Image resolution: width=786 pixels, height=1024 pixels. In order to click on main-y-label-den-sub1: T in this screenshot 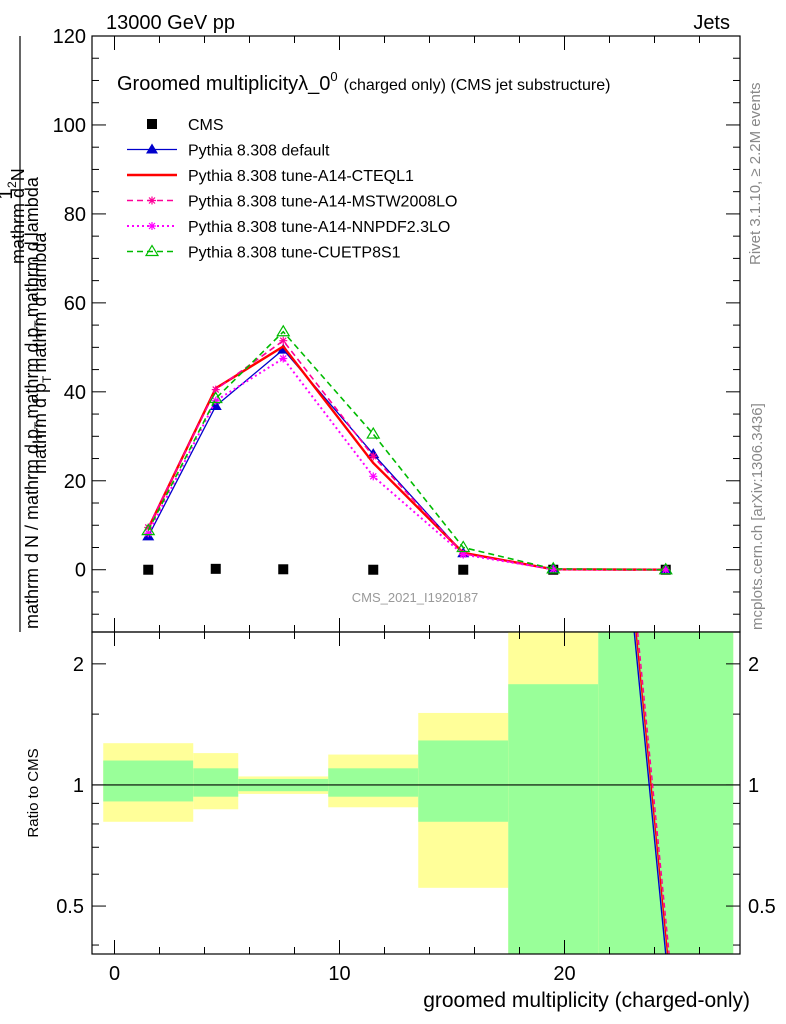, I will do `click(39, 425)`.